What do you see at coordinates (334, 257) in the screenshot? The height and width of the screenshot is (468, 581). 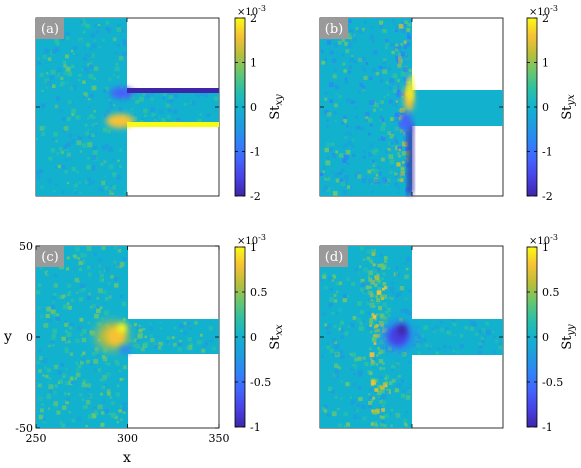 I see `panel-label: (d)` at bounding box center [334, 257].